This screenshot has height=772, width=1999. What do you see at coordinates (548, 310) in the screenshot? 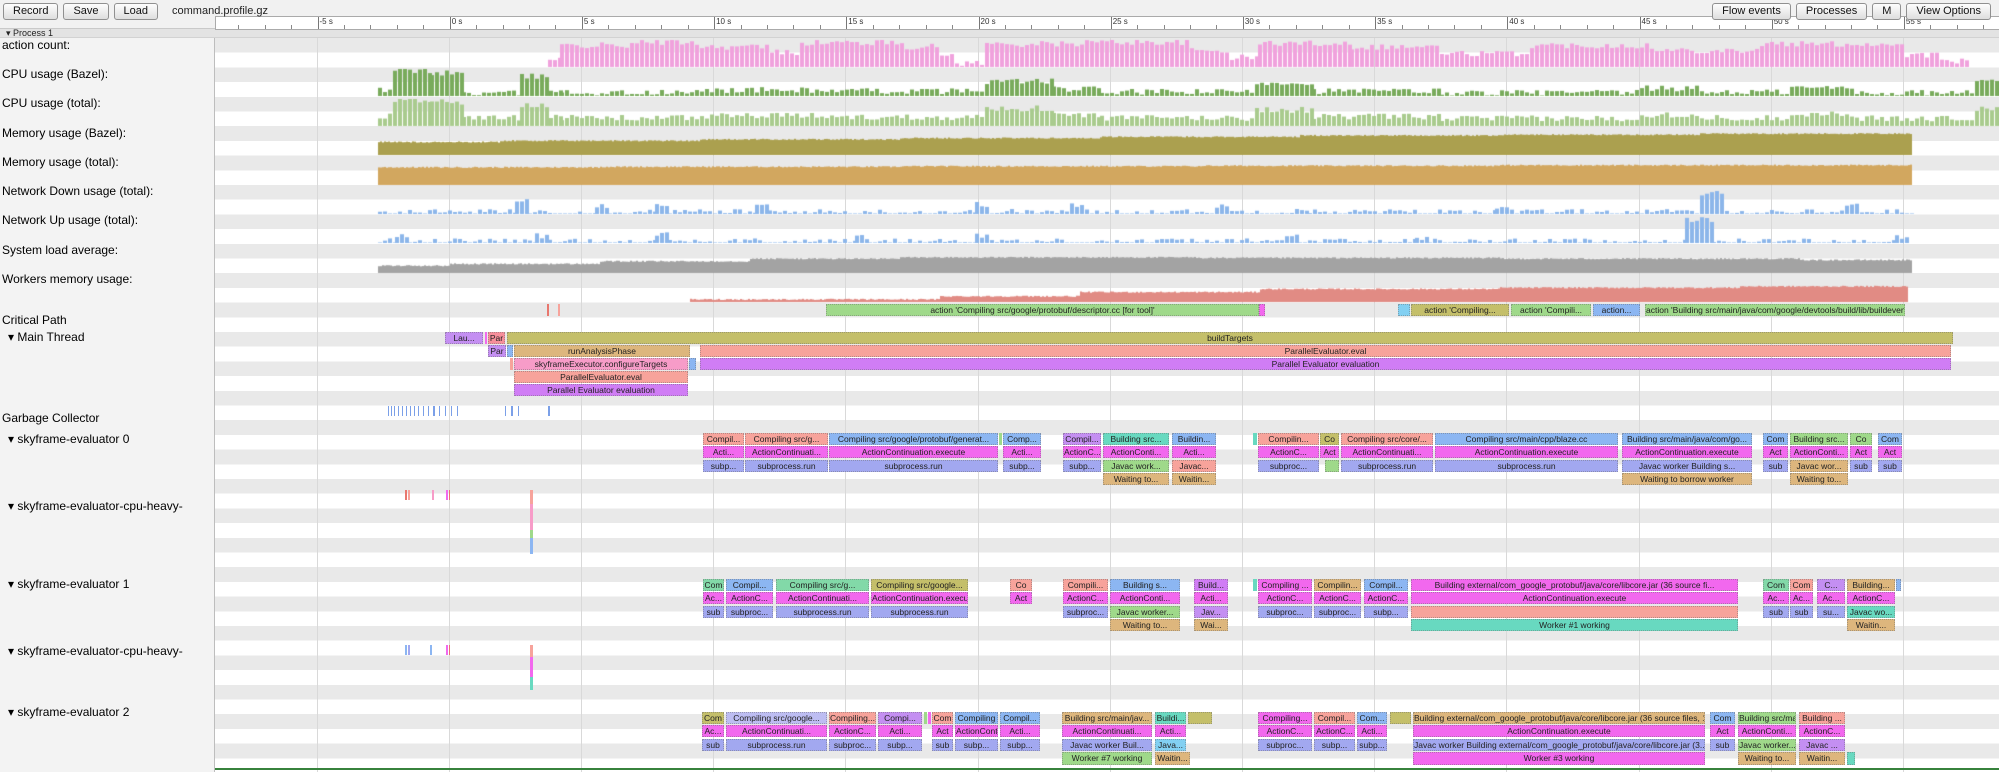
I see `critical-path-slice` at bounding box center [548, 310].